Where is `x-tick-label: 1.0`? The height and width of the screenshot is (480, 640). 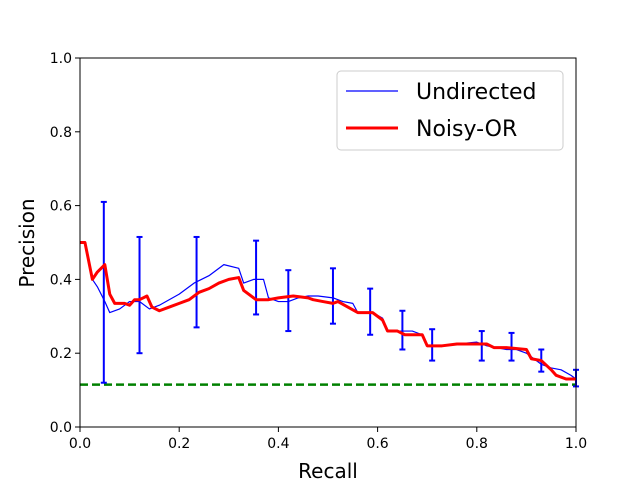
x-tick-label: 1.0 is located at coordinates (576, 444).